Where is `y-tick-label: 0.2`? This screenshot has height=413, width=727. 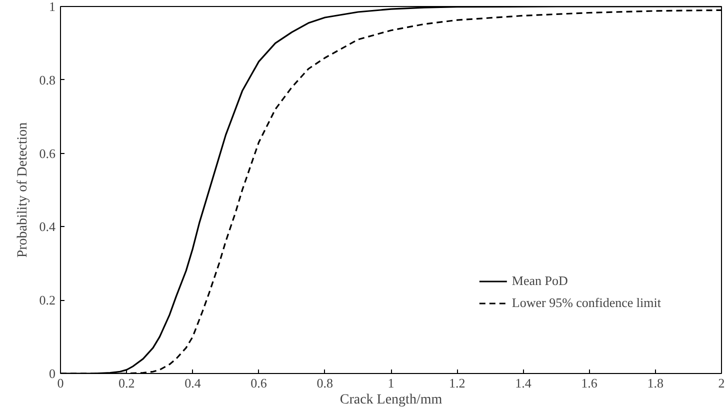
y-tick-label: 0.2 is located at coordinates (47, 300).